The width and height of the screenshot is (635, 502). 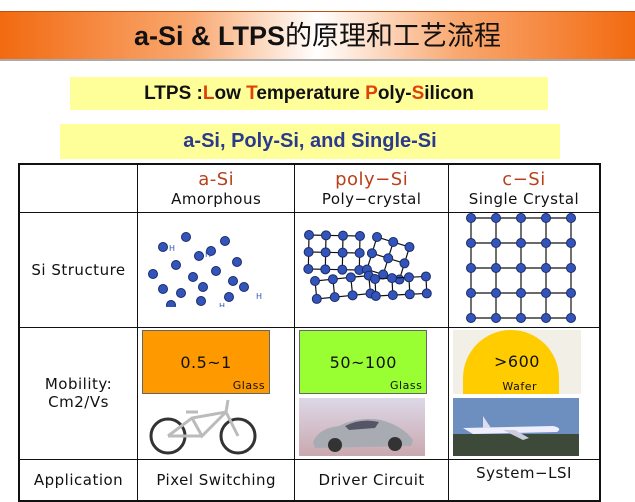 I want to click on title-cn: 的原理和工艺流程, so click(x=393, y=36).